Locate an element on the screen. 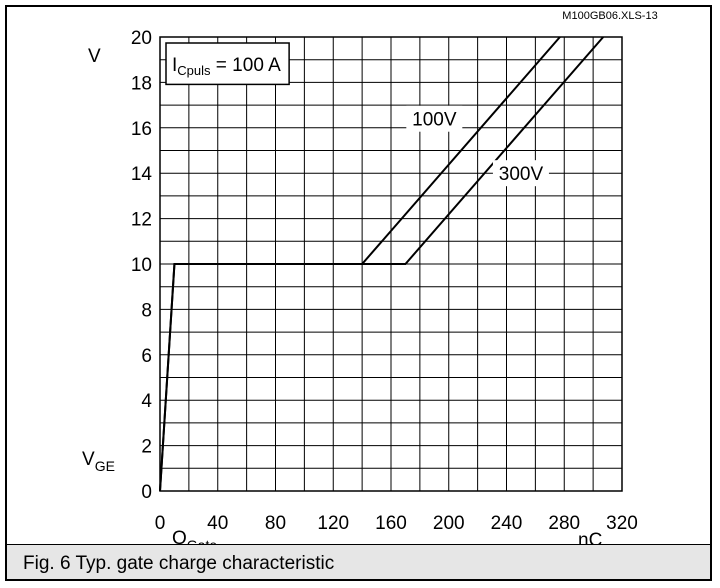 Image resolution: width=720 pixels, height=588 pixels. y-tick-label: 10 is located at coordinates (141, 265).